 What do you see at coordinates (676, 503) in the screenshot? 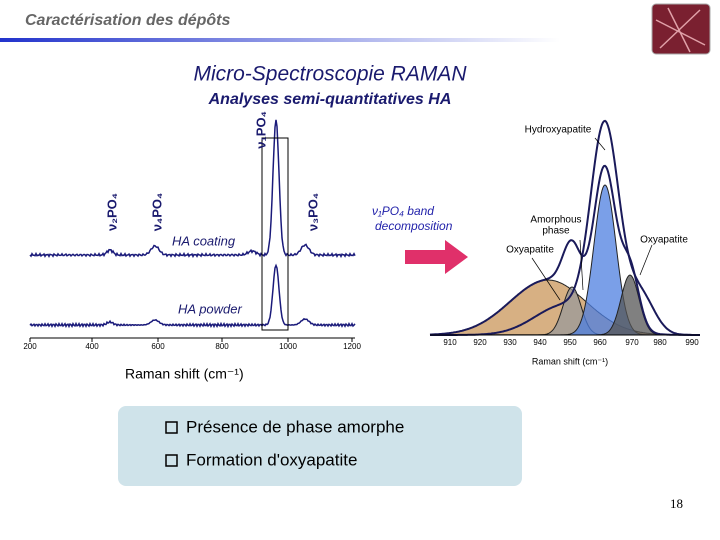
I see `page-number: 18` at bounding box center [676, 503].